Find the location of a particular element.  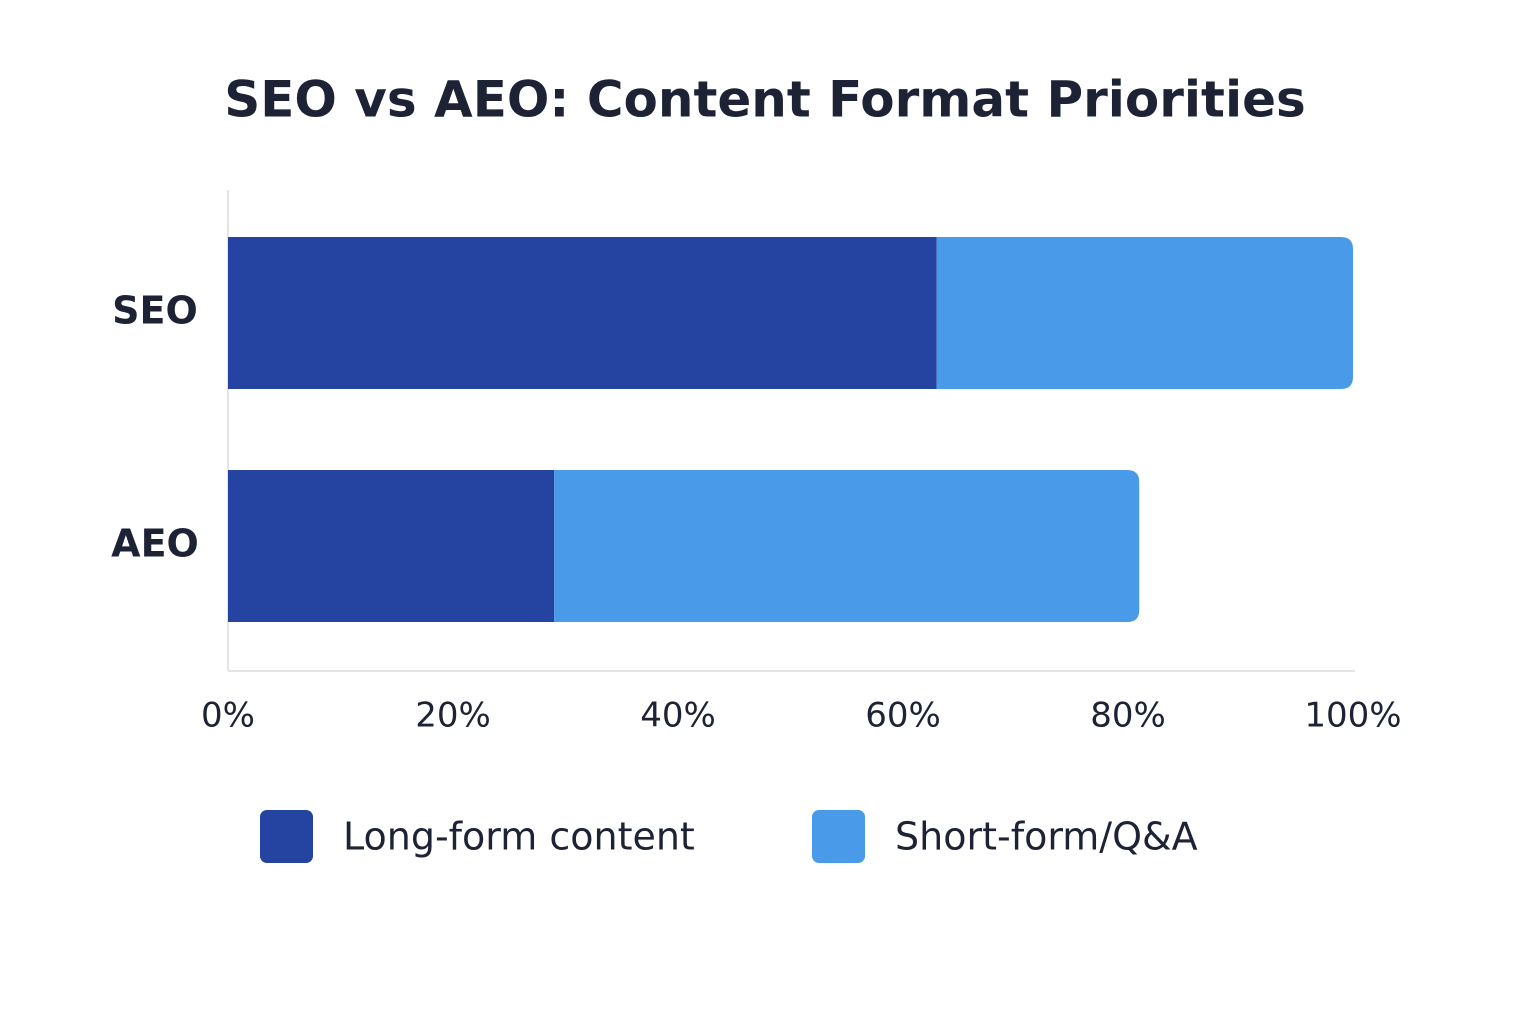

y-tick-label: SEO is located at coordinates (155, 311).